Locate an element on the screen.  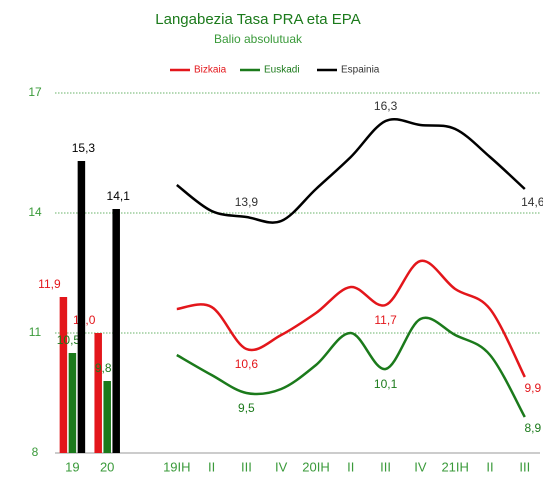
data-label: 10,6 is located at coordinates (247, 364).